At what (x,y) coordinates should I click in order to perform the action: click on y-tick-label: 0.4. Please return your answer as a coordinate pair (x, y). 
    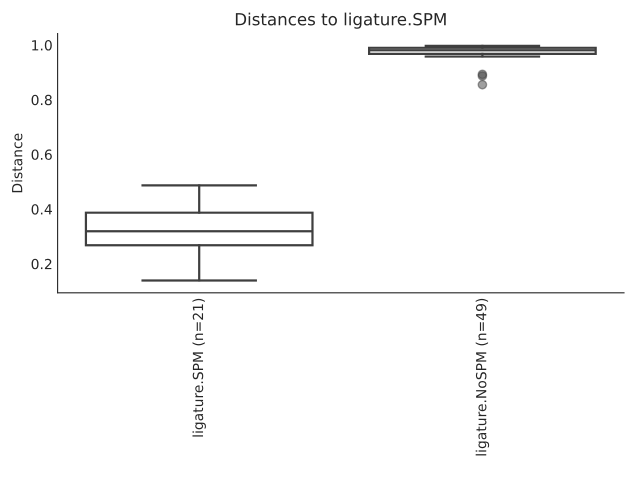
    Looking at the image, I should click on (42, 209).